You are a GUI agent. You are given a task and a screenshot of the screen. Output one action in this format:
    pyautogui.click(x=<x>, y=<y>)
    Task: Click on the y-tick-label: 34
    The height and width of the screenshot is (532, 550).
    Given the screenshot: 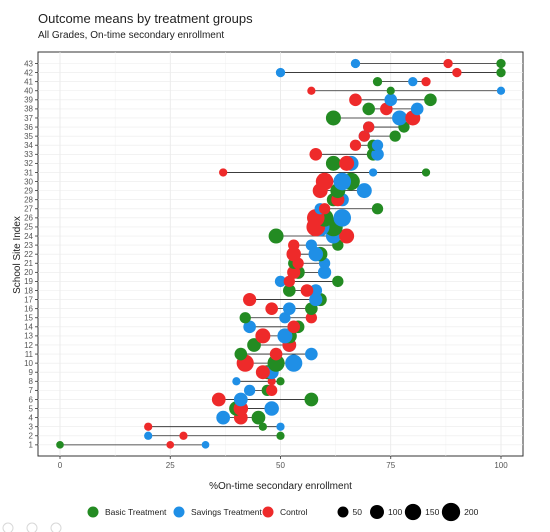 What is the action you would take?
    pyautogui.click(x=28, y=145)
    